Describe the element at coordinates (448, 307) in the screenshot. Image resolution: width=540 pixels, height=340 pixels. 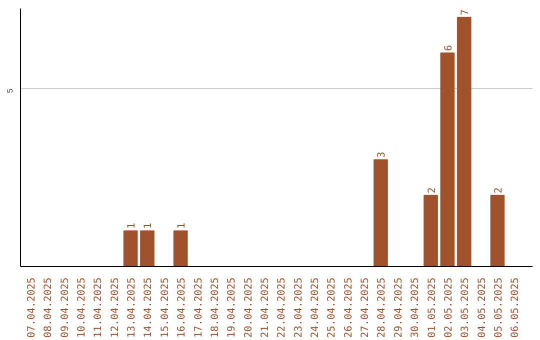
I see `x-tick-label: 02.05.2025` at that location.